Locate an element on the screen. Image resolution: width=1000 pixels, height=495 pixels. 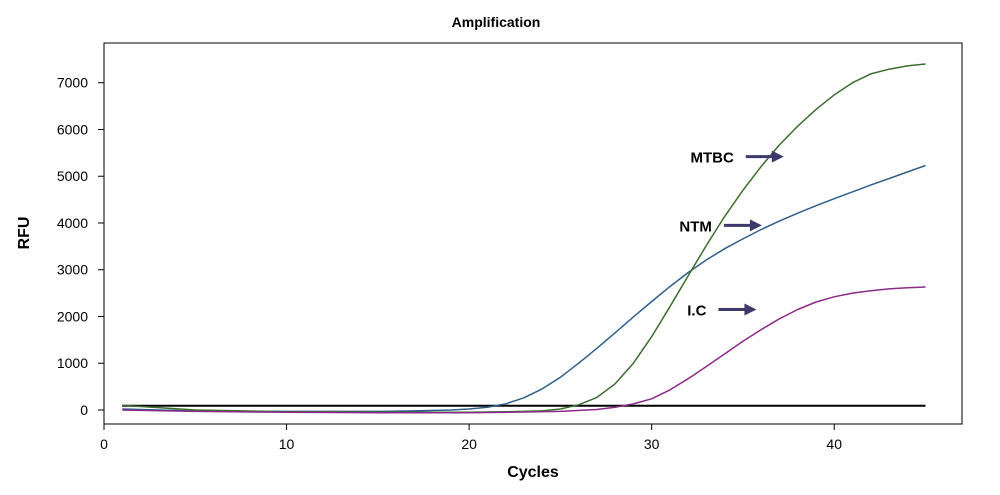
x-tick-label: 10 is located at coordinates (287, 444).